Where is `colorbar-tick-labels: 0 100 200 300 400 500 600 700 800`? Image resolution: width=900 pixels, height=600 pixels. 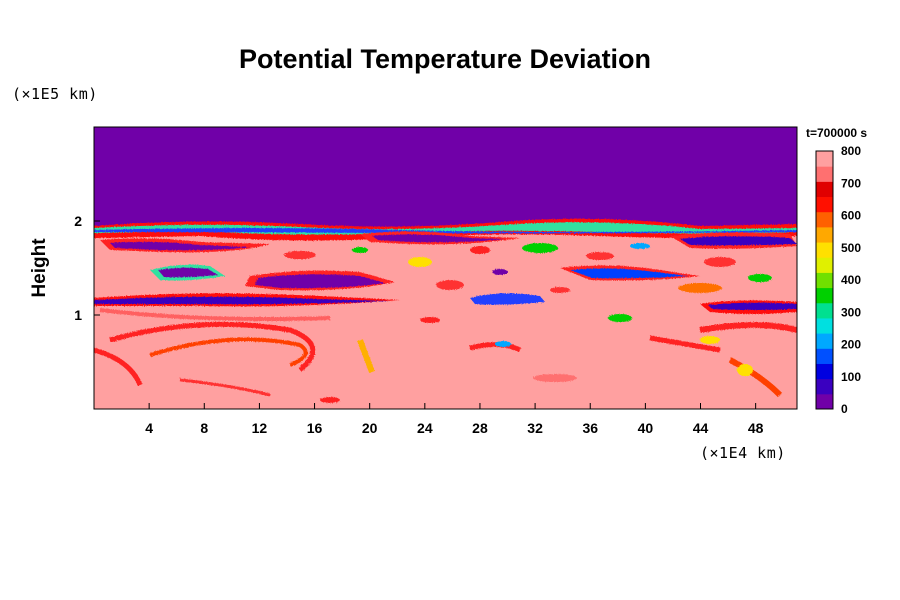 colorbar-tick-labels: 0 100 200 300 400 500 600 700 800 is located at coordinates (851, 280).